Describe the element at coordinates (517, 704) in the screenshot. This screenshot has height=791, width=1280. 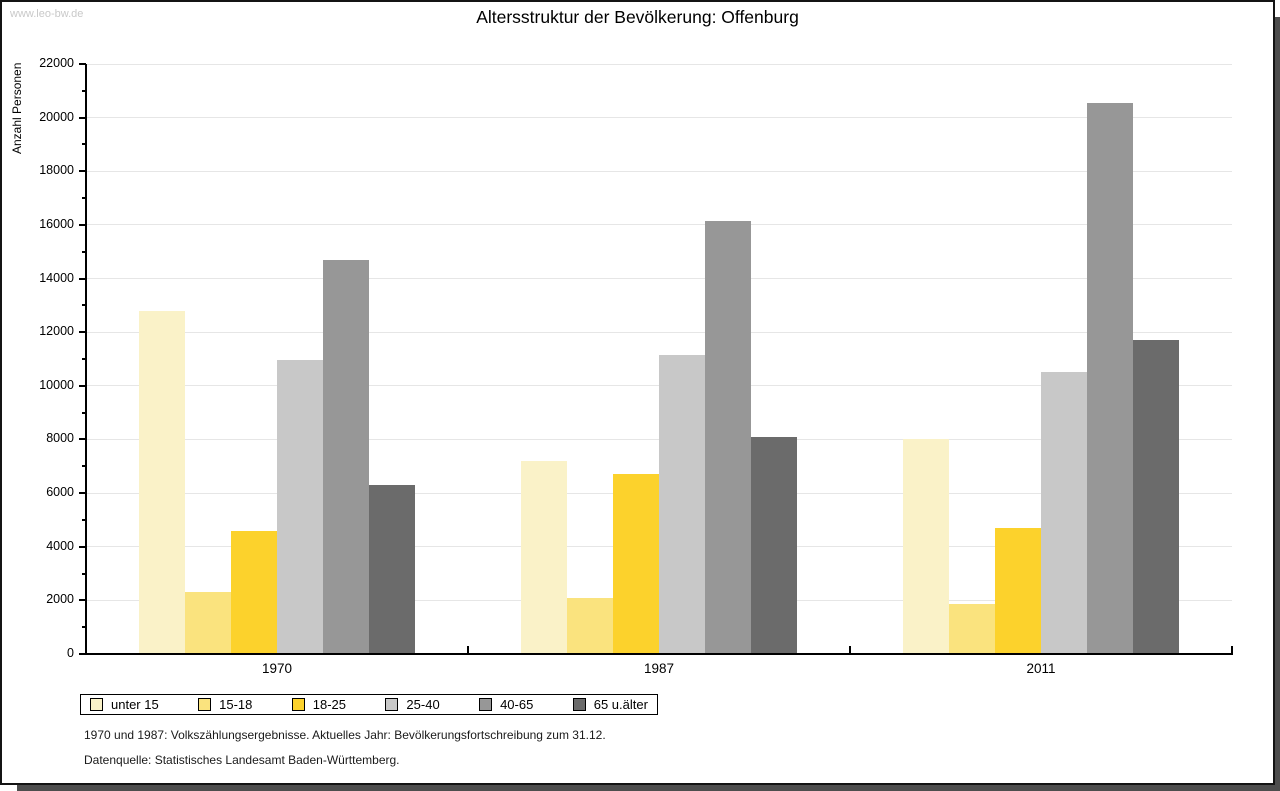
I see `legend-label: 40-65` at that location.